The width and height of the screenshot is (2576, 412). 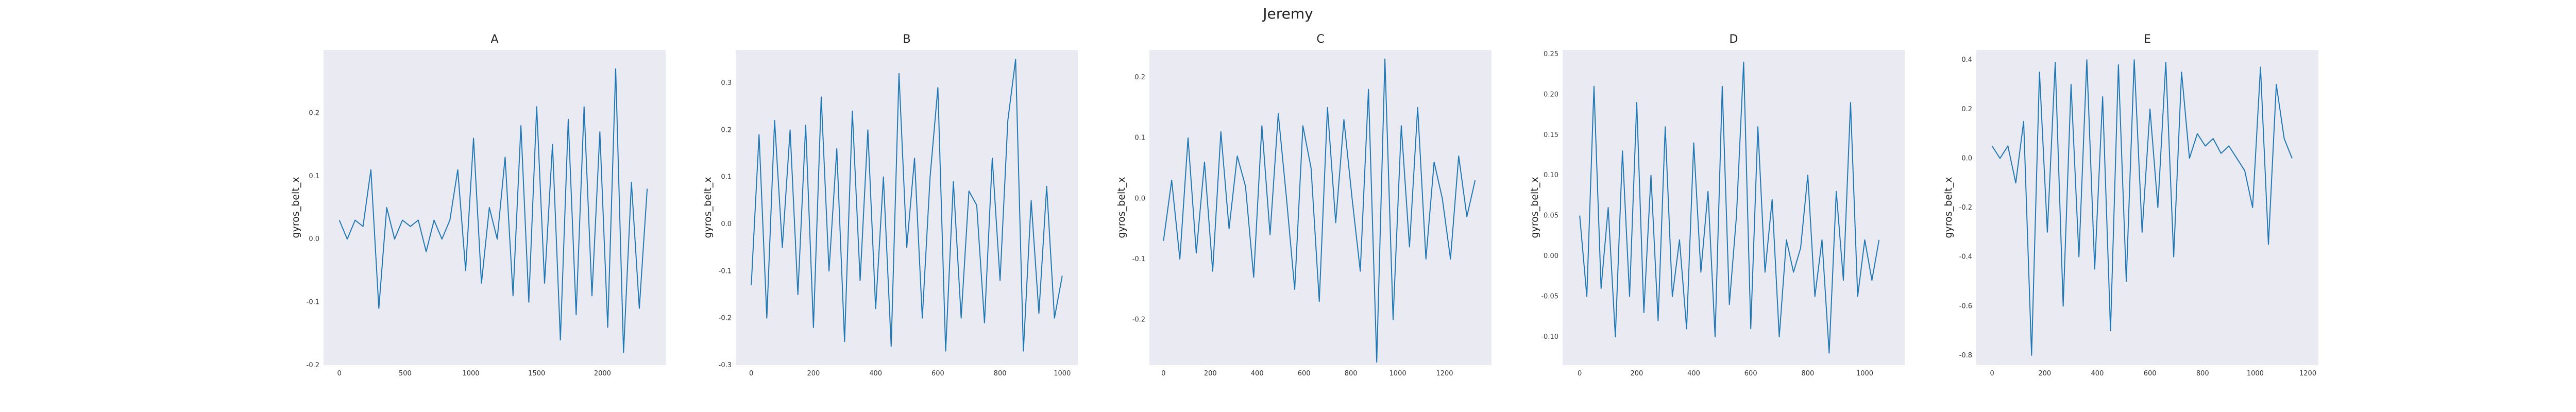 I want to click on y-tick-label: -0.3, so click(x=725, y=365).